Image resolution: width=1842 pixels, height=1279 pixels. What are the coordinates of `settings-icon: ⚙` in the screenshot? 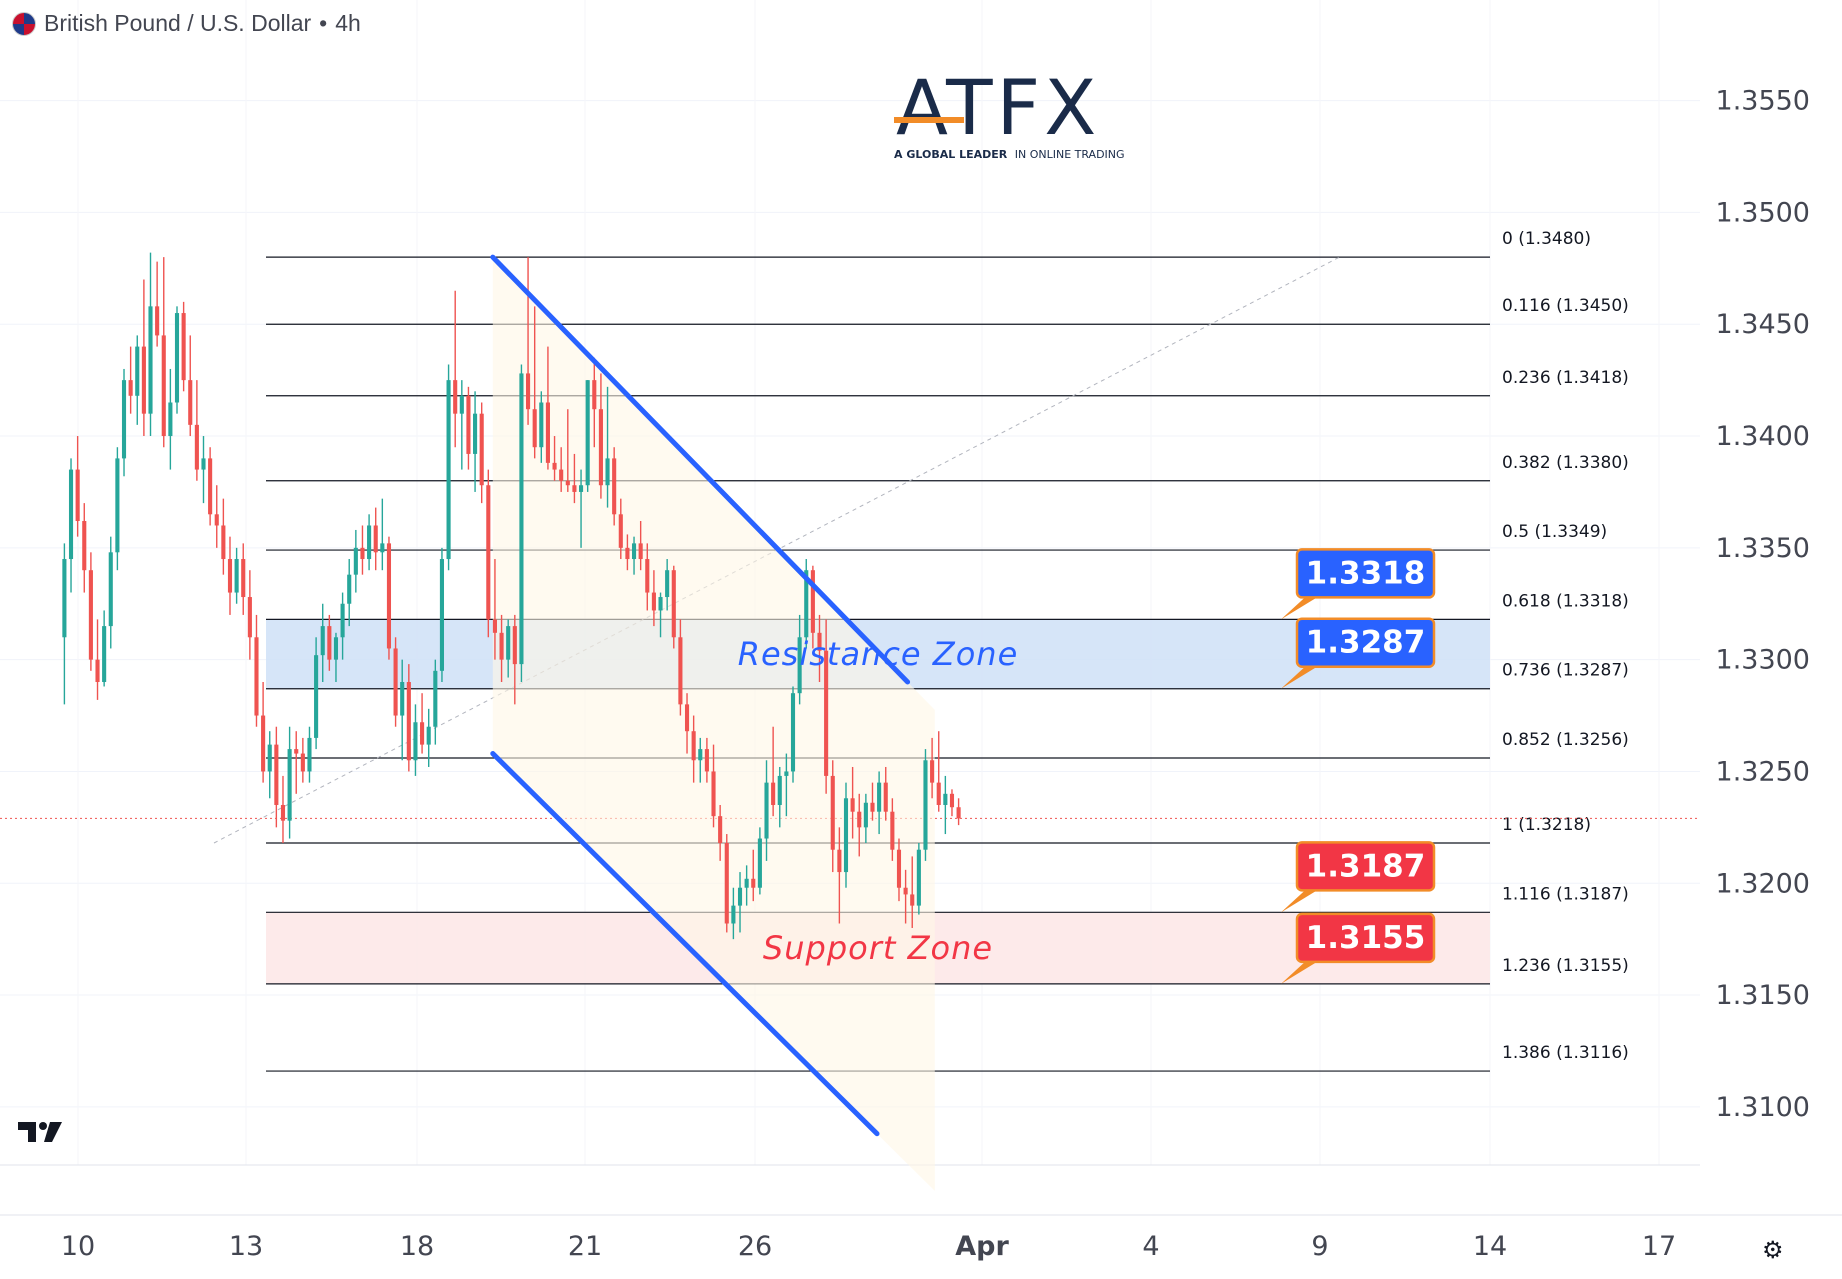 It's located at (1773, 1250).